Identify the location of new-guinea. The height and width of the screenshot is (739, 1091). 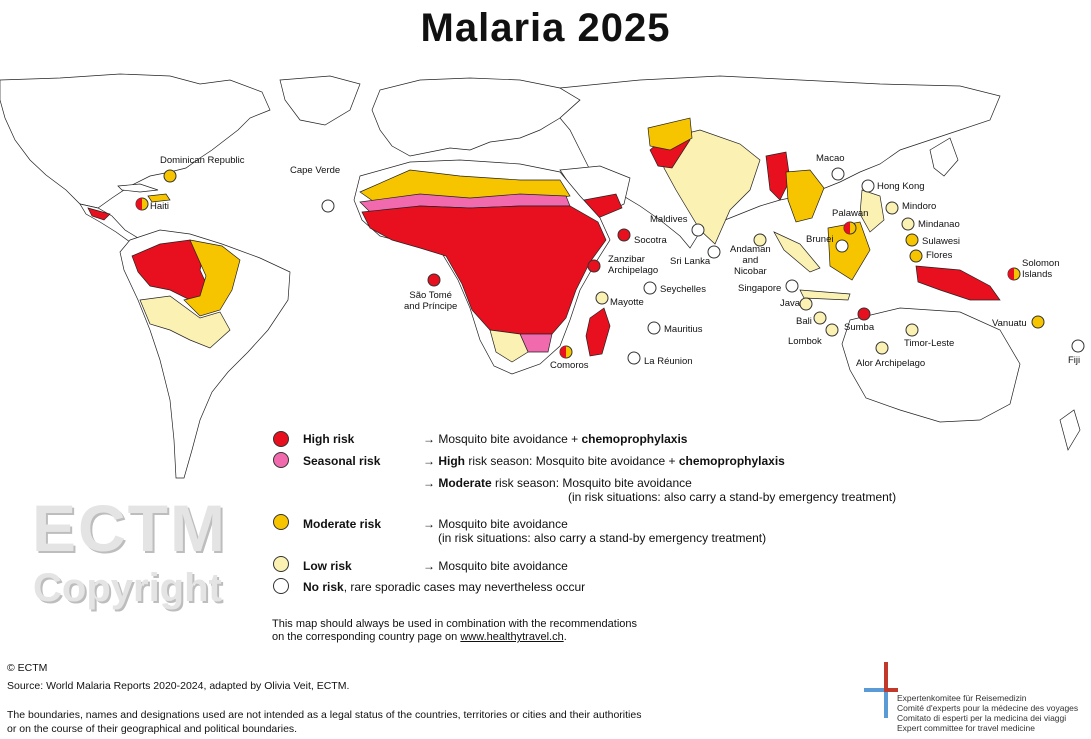
(958, 283).